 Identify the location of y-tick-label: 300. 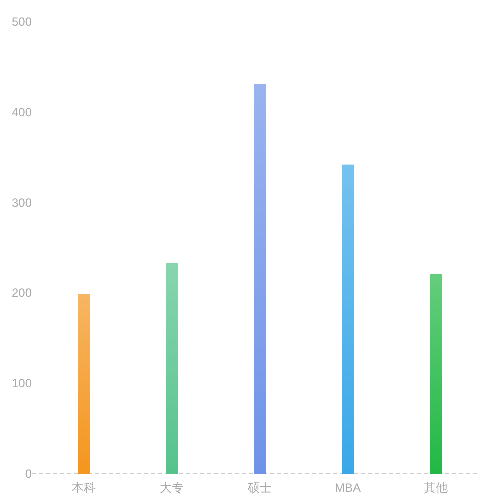
(22, 203).